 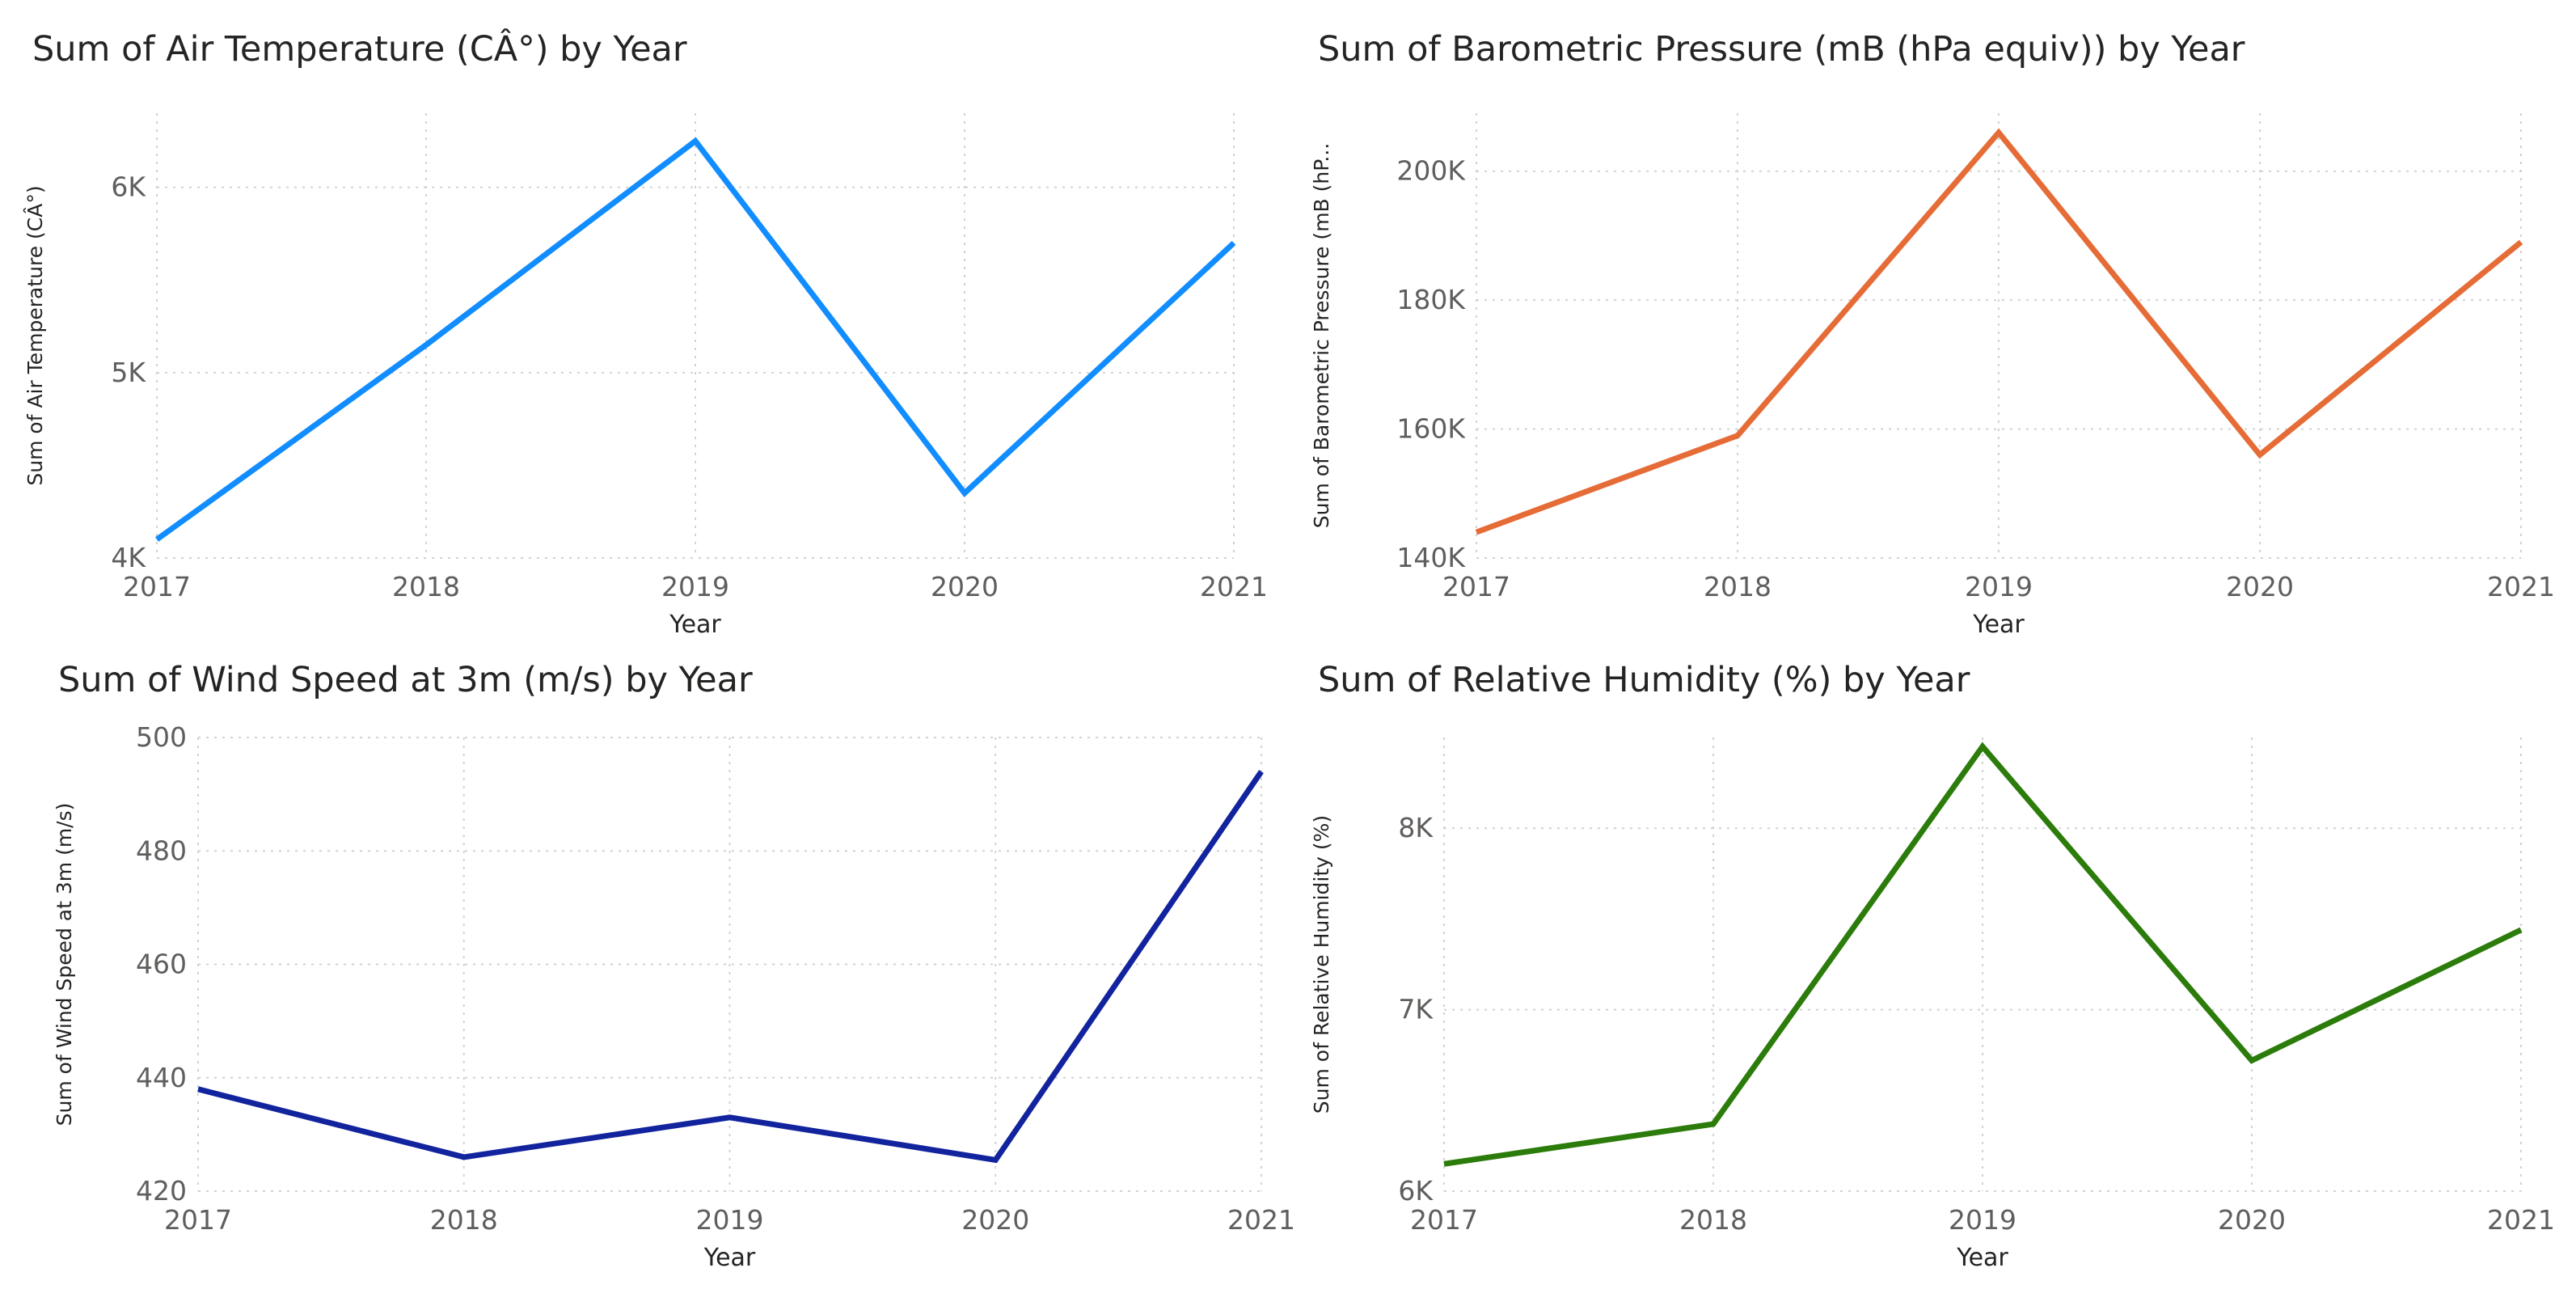 What do you see at coordinates (198, 1220) in the screenshot?
I see `wind-speed-x-tick-label: 2017` at bounding box center [198, 1220].